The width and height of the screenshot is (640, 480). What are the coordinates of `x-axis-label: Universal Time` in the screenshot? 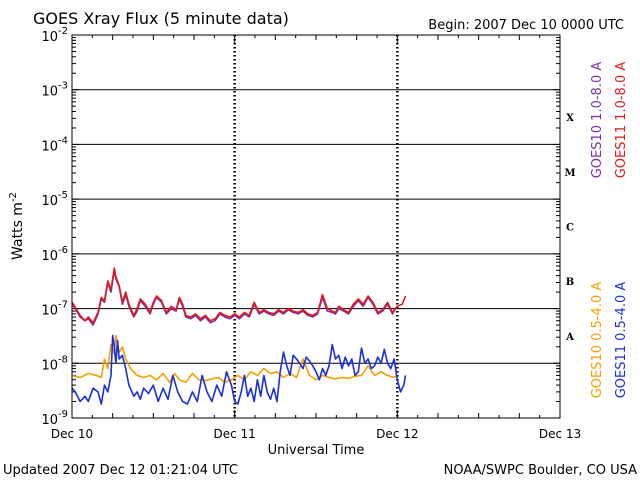 It's located at (316, 450).